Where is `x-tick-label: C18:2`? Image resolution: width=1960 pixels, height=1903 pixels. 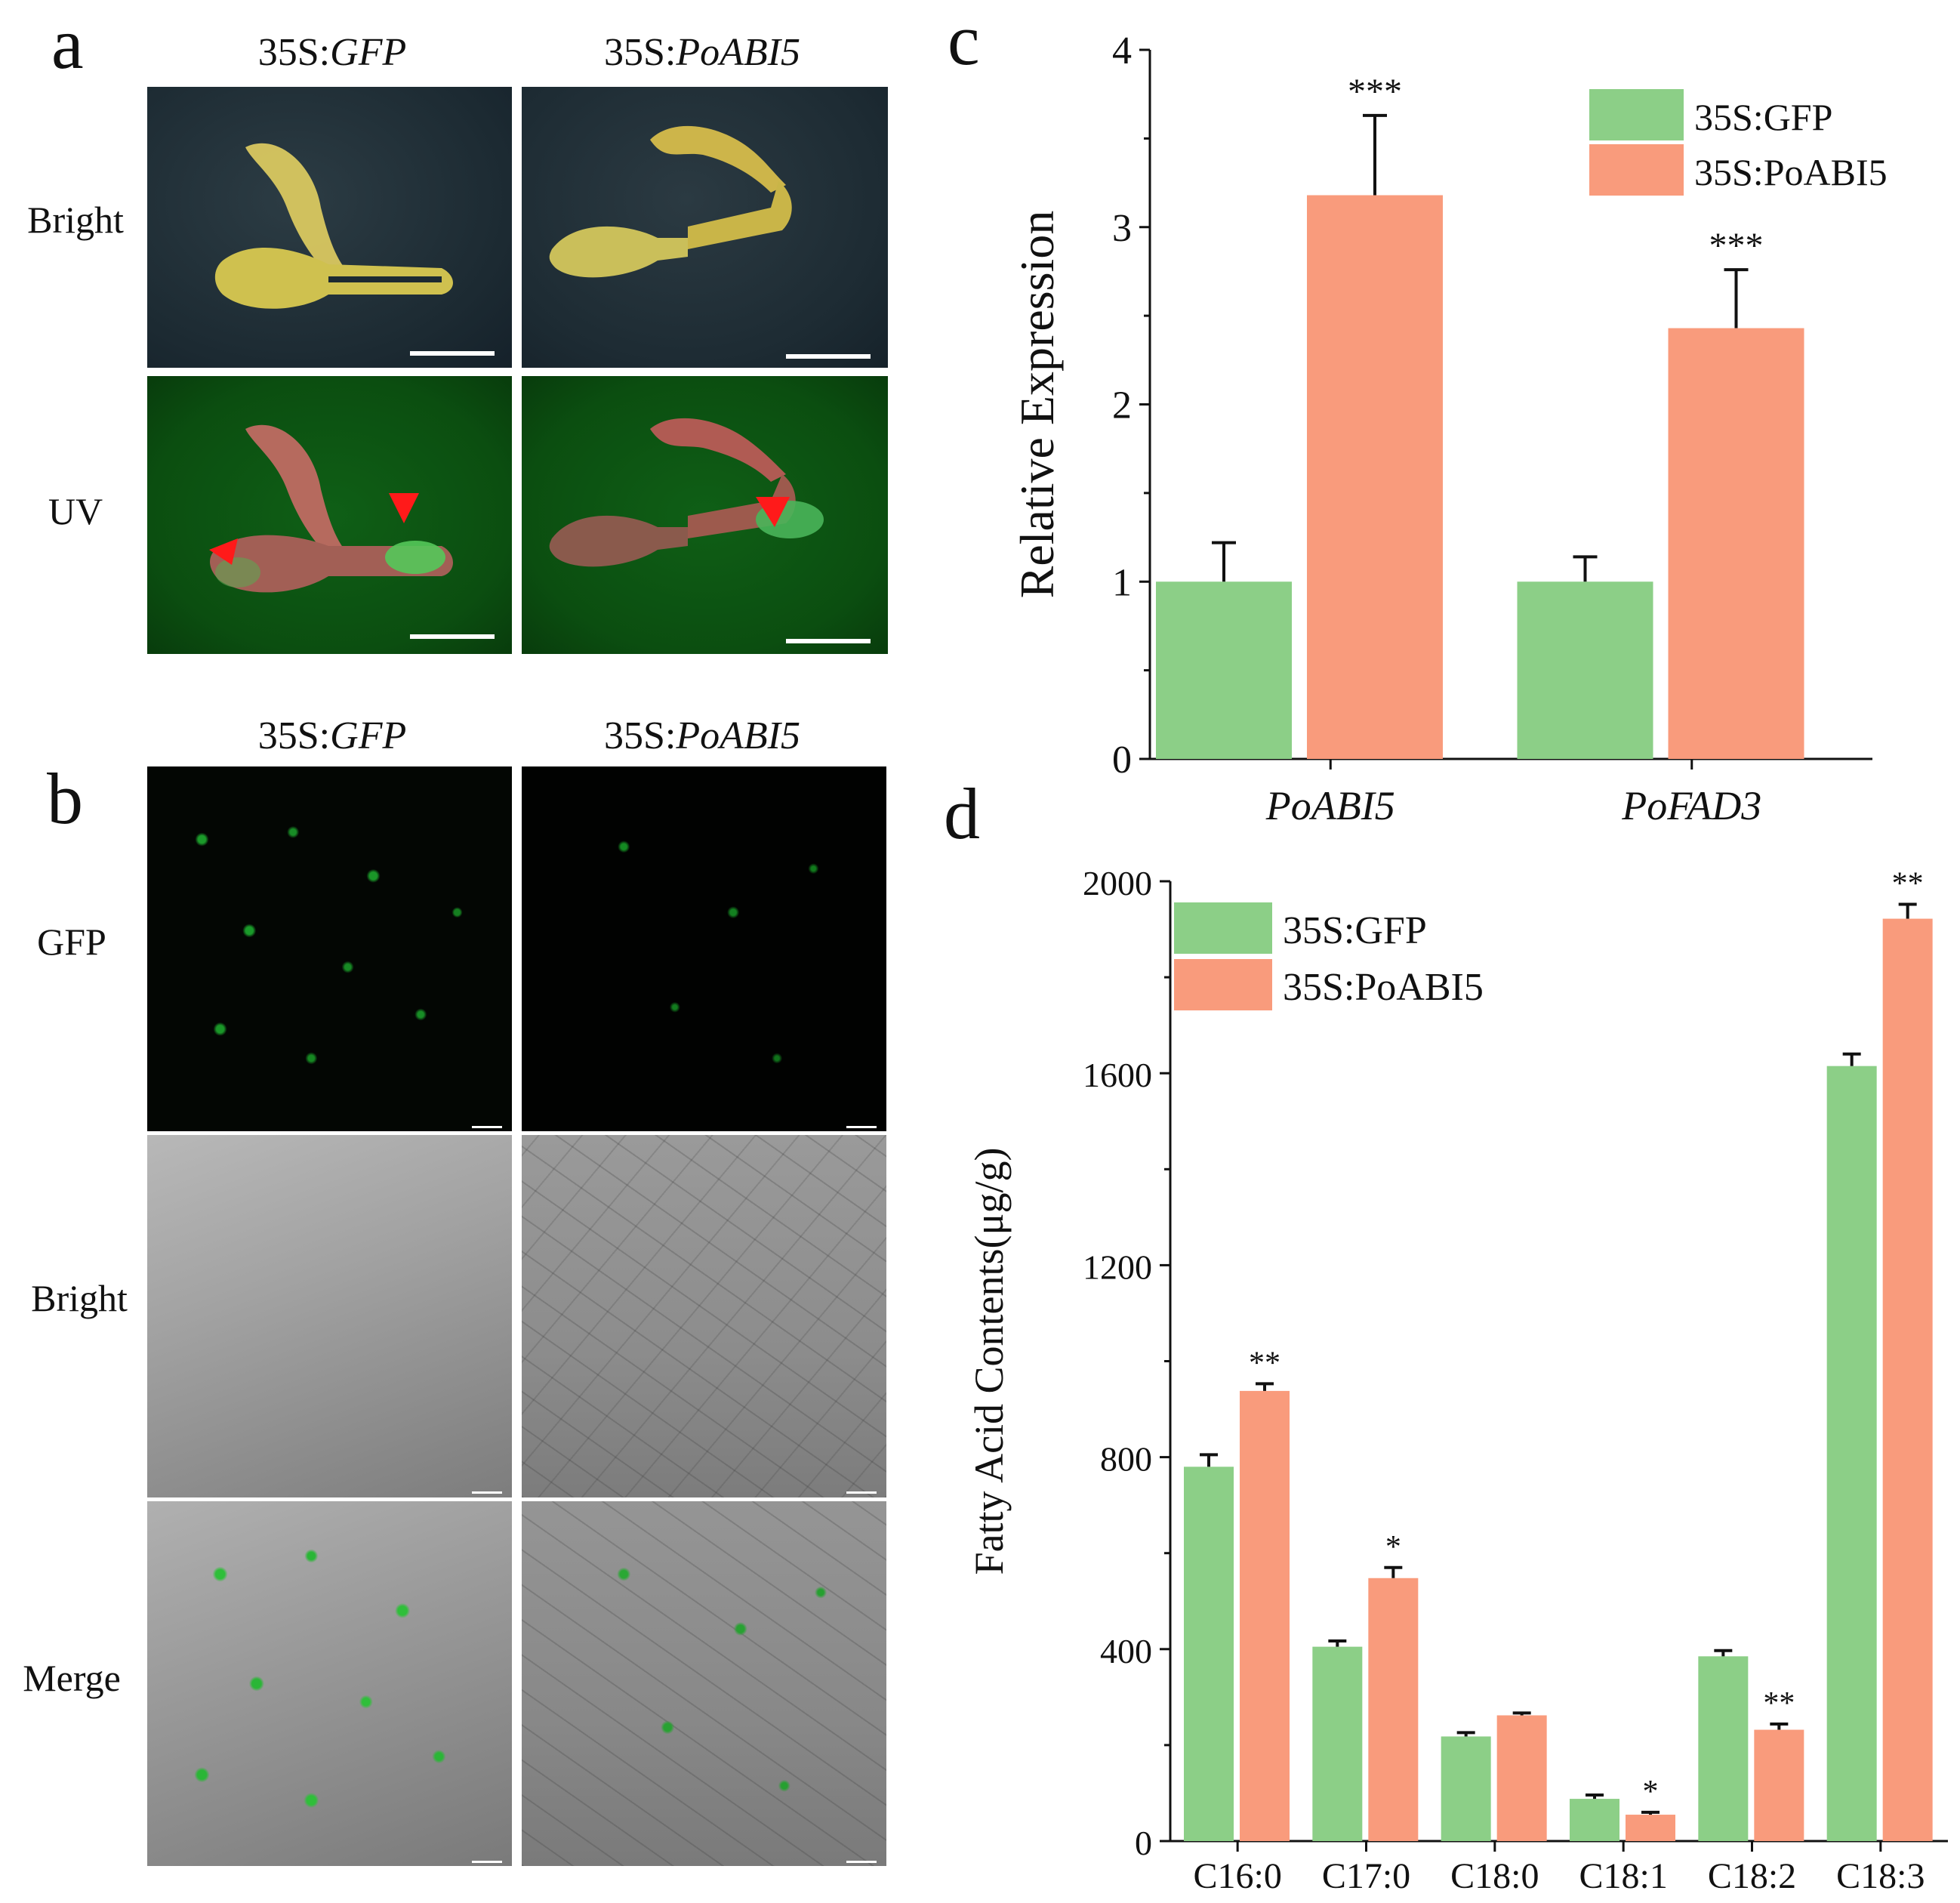 x-tick-label: C18:2 is located at coordinates (1752, 1876).